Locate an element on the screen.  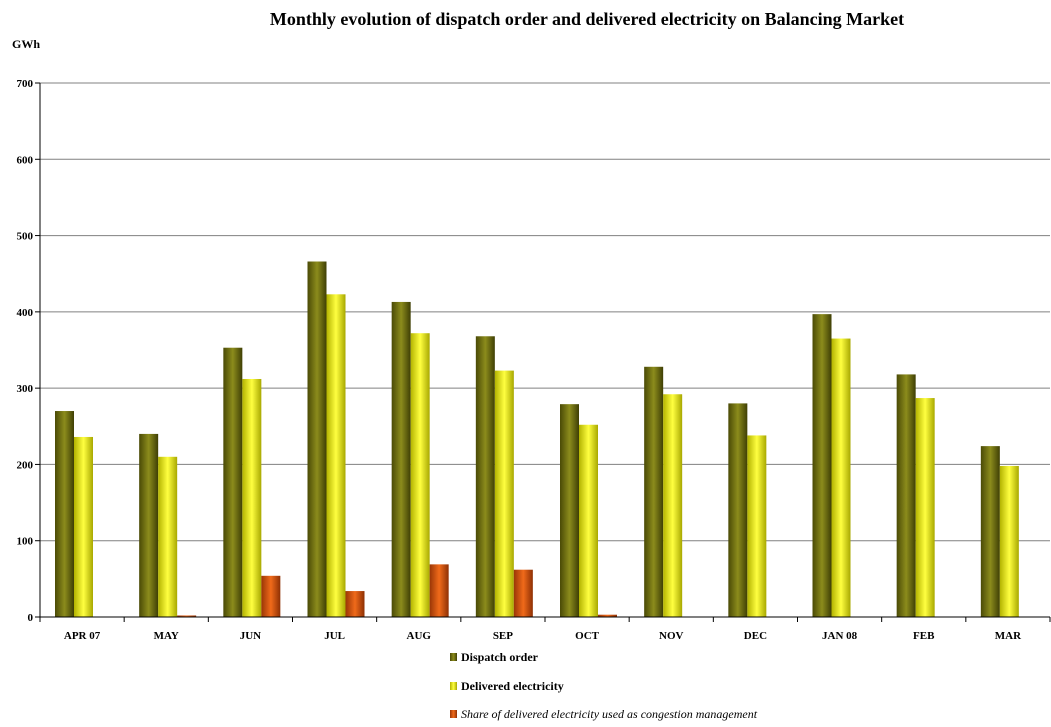
y-tick-label: 0 is located at coordinates (31, 618).